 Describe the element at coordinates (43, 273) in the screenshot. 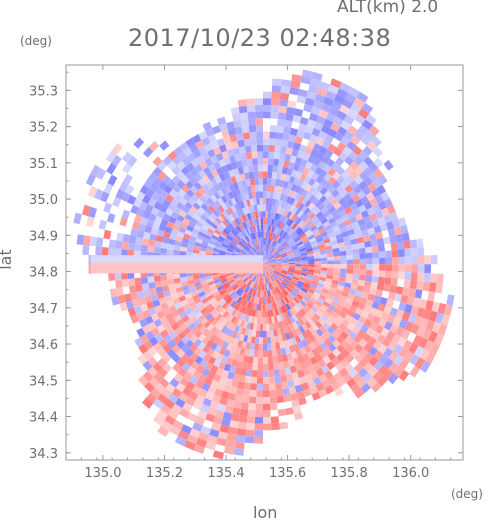

I see `y-tick-label: 34.8` at that location.